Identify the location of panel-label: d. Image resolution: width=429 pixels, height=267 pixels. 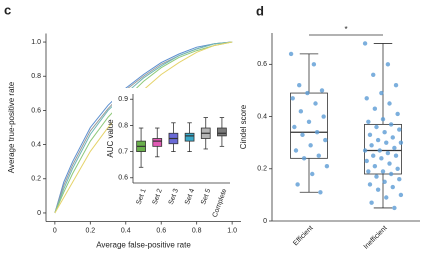
(260, 10).